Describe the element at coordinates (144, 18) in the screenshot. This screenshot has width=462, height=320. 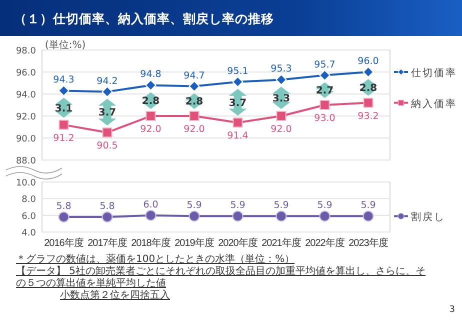
I see `chart-title: （１）仕切価率、納入価率、割戻し率の推移` at that location.